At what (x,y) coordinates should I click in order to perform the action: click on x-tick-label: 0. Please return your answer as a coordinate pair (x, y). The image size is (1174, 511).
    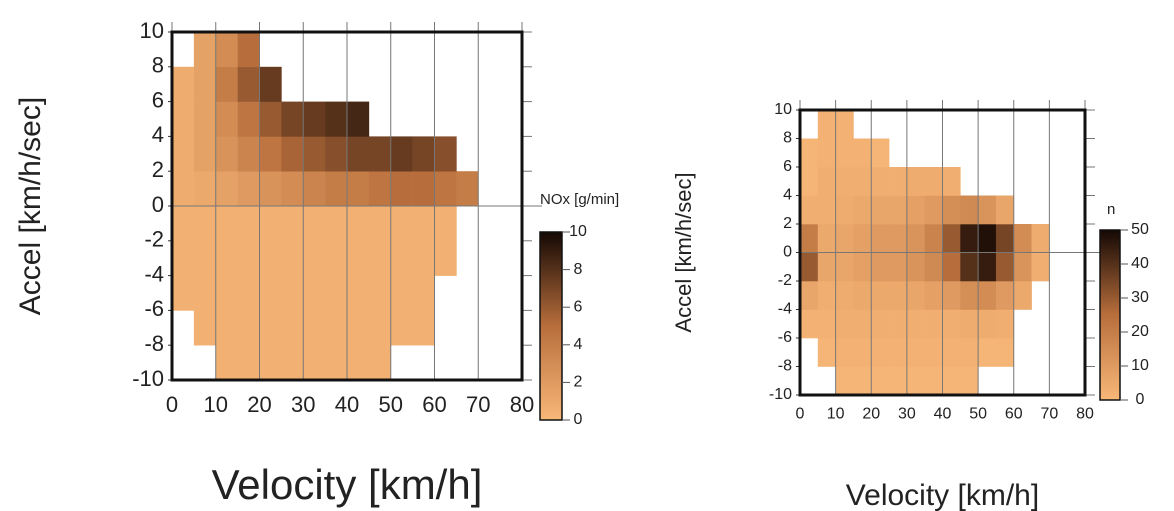
    Looking at the image, I should click on (800, 413).